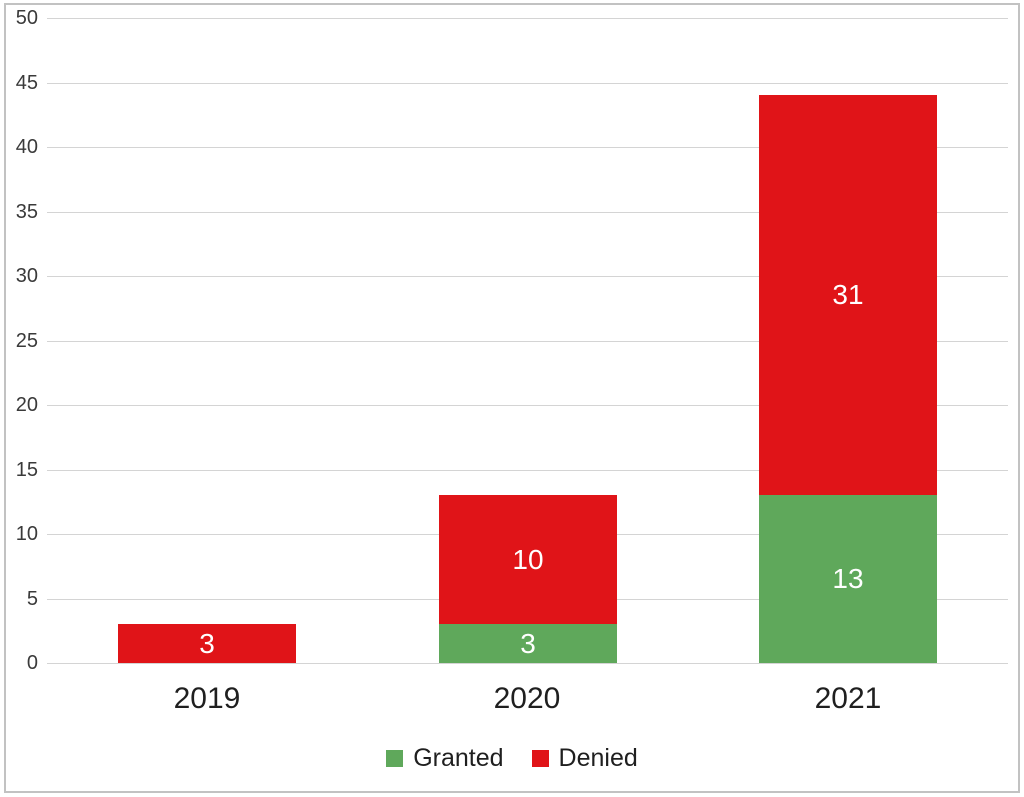 The height and width of the screenshot is (797, 1024). I want to click on bar-value-label-denied-2020: 10, so click(528, 559).